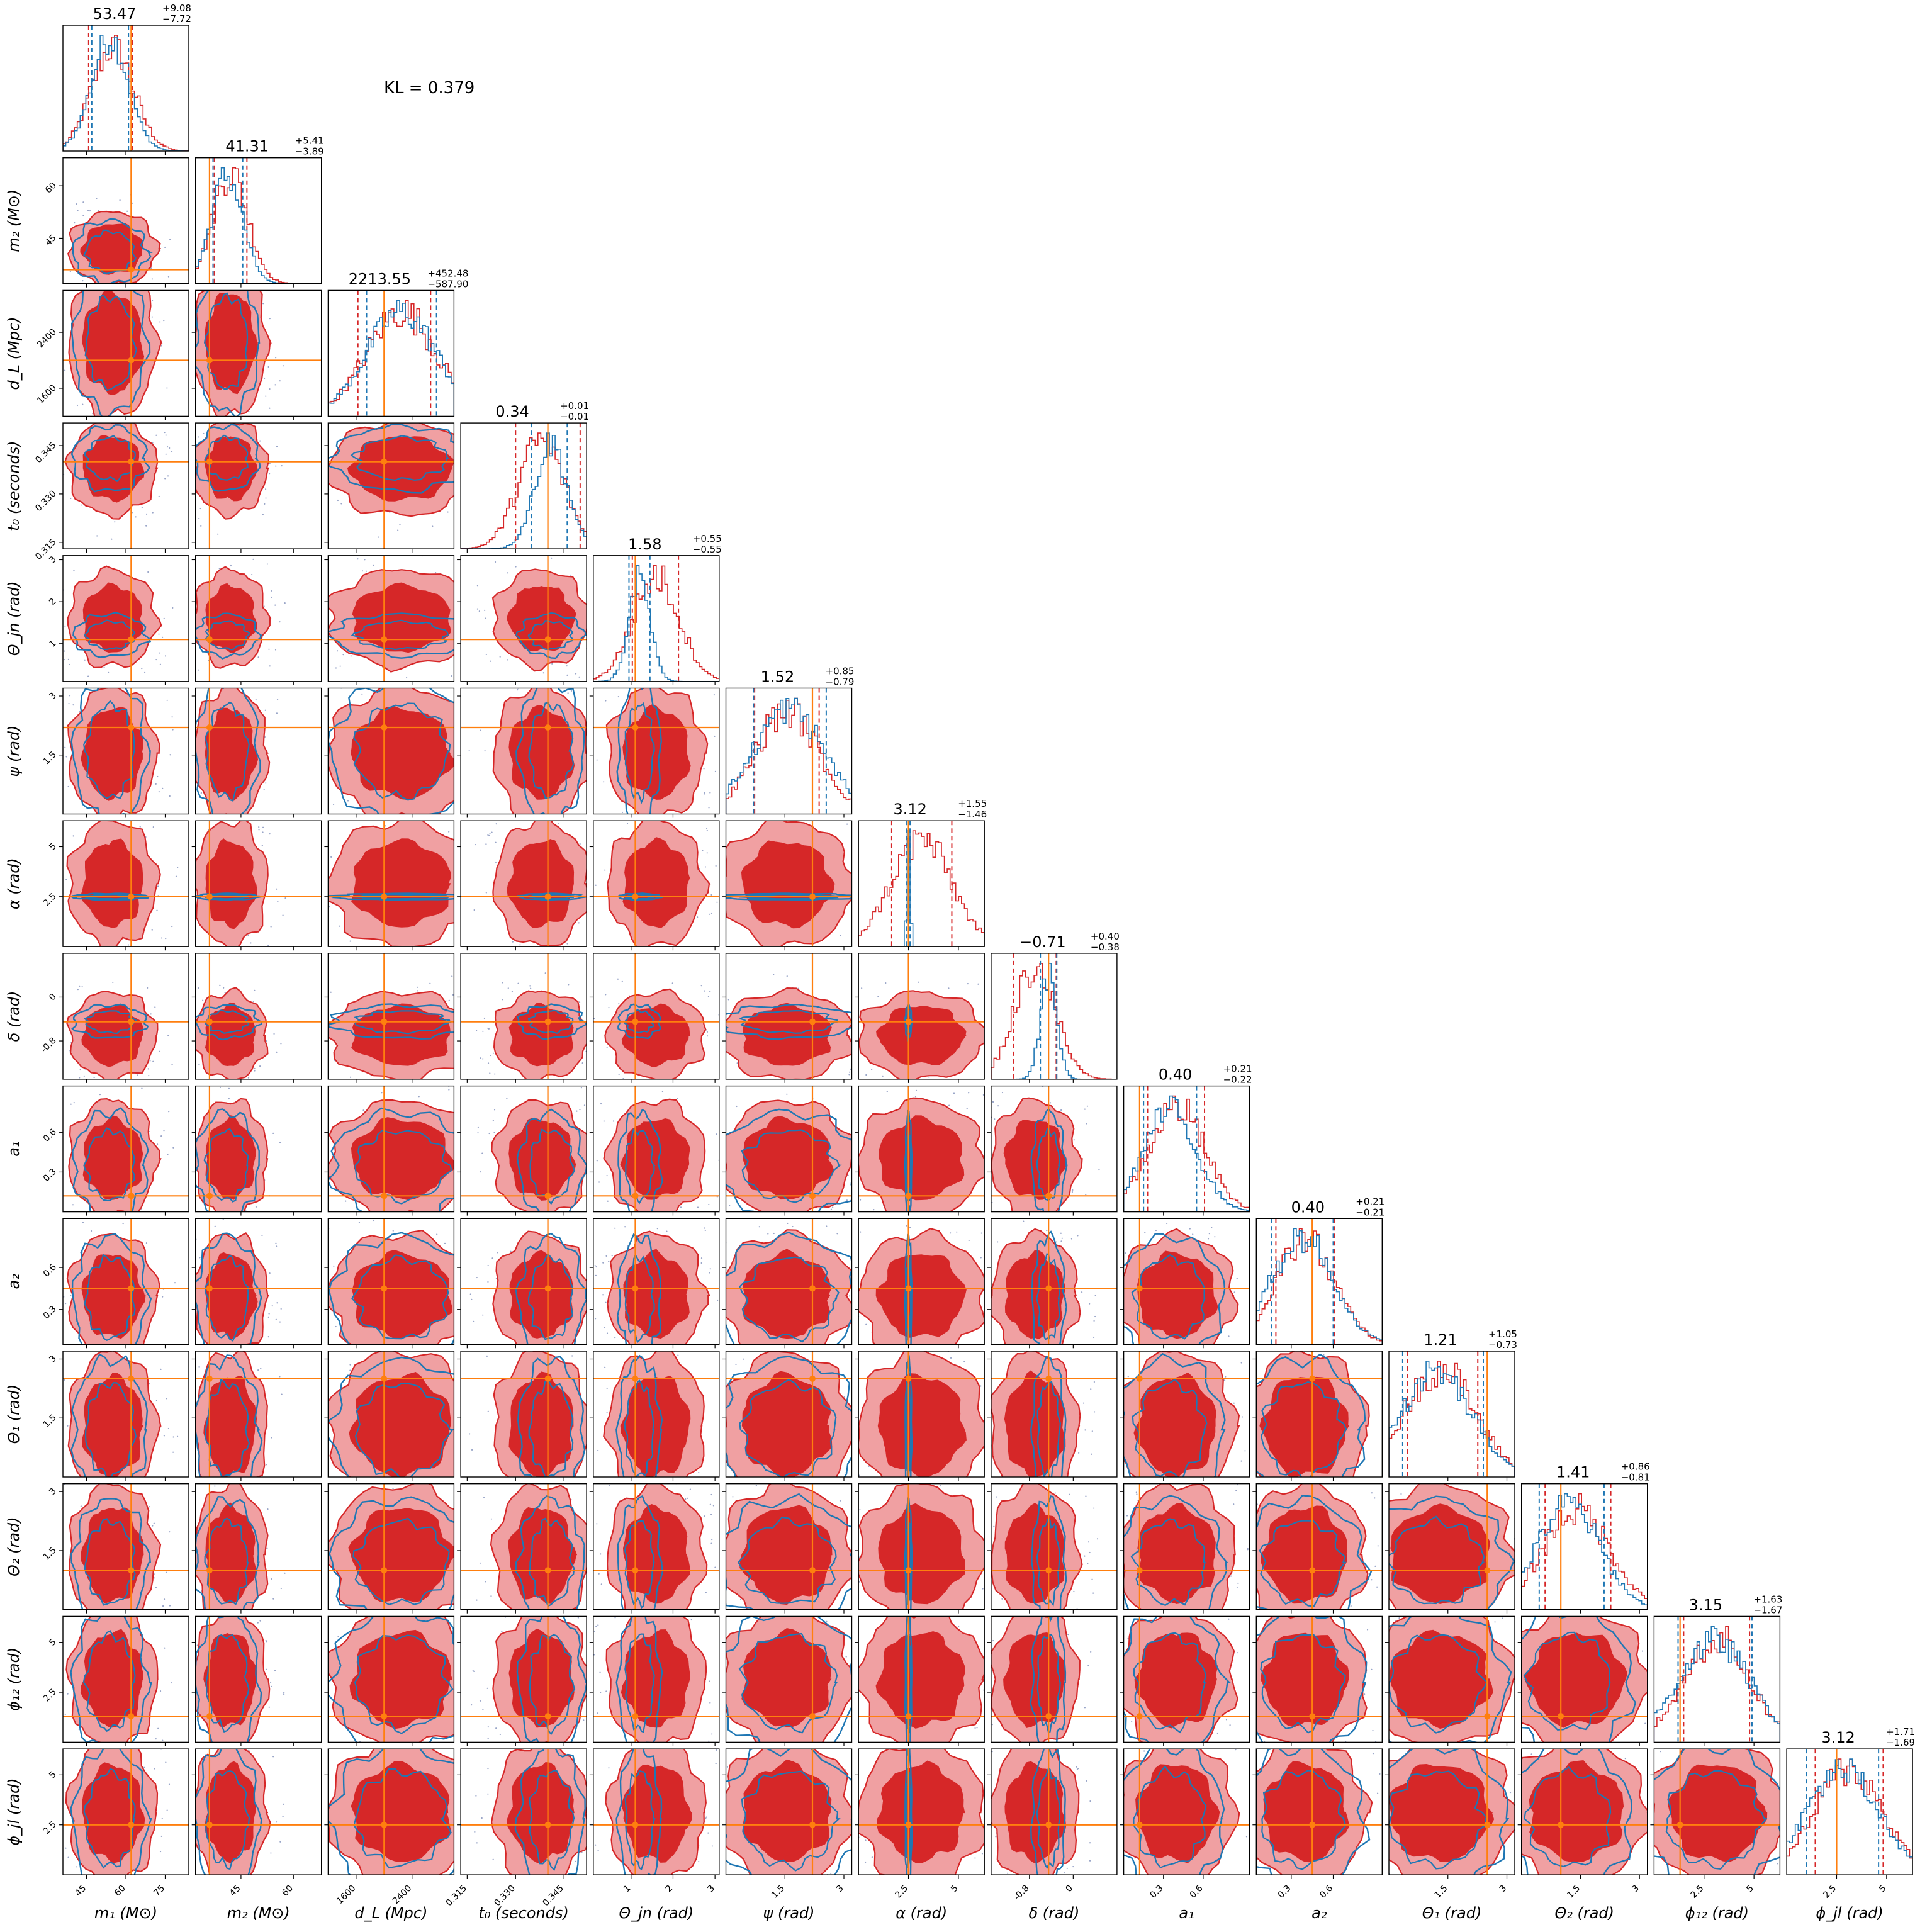 The width and height of the screenshot is (1932, 1932). Describe the element at coordinates (524, 490) in the screenshot. I see `histogram-a` at that location.